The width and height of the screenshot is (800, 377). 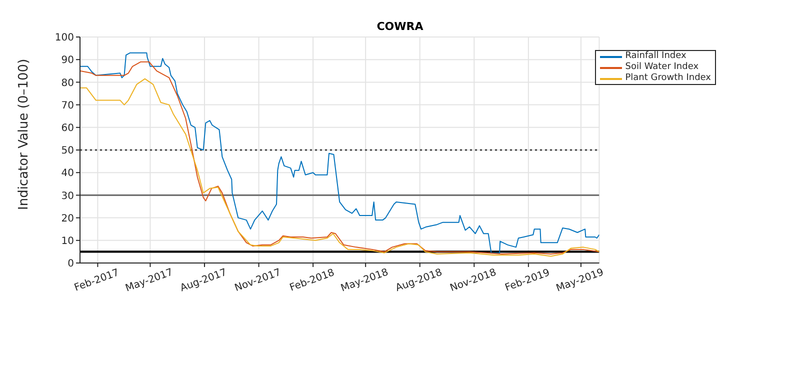 I want to click on y-tick-label: 50, so click(x=67, y=151).